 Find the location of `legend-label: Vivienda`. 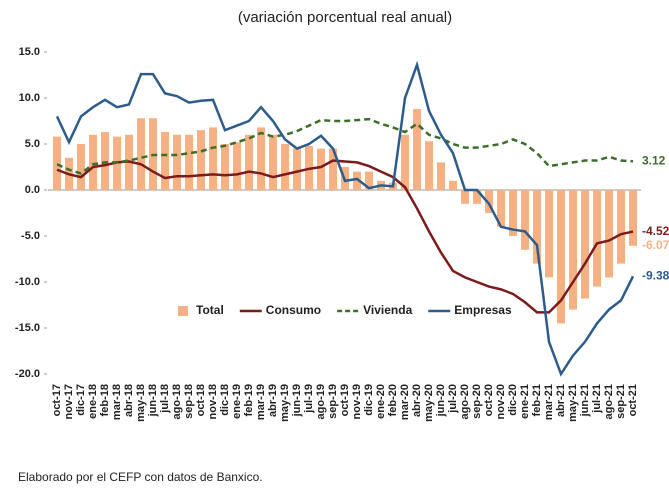

legend-label: Vivienda is located at coordinates (387, 310).